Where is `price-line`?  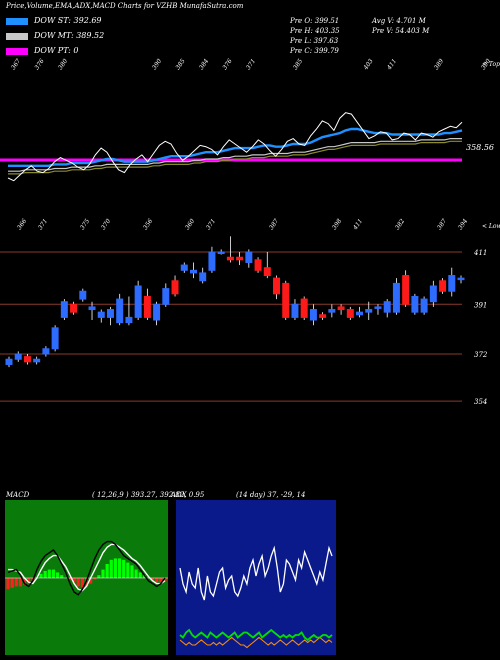
price-line is located at coordinates (235, 147).